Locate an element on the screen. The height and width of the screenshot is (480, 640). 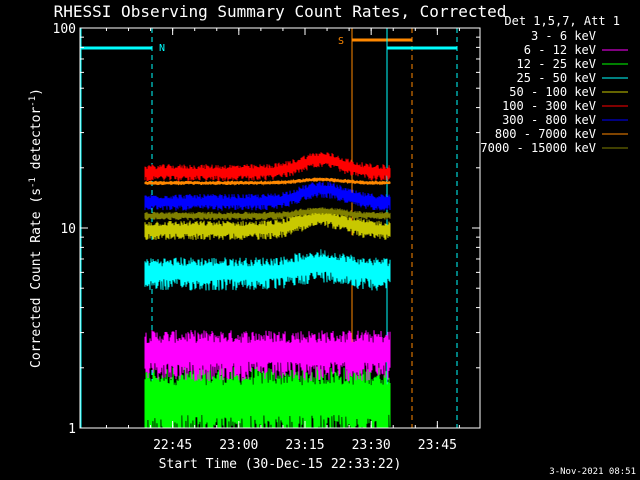
series-line-7000-15000kev is located at coordinates (267, 214).